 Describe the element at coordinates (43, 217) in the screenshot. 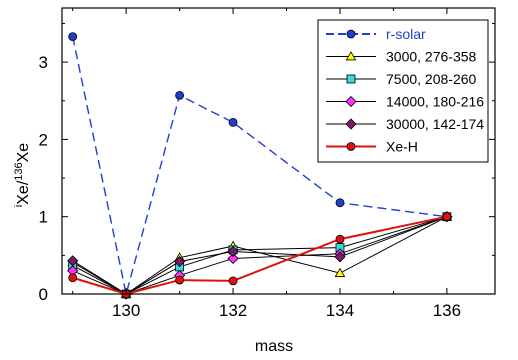

I see `y-tick-label: 1` at that location.